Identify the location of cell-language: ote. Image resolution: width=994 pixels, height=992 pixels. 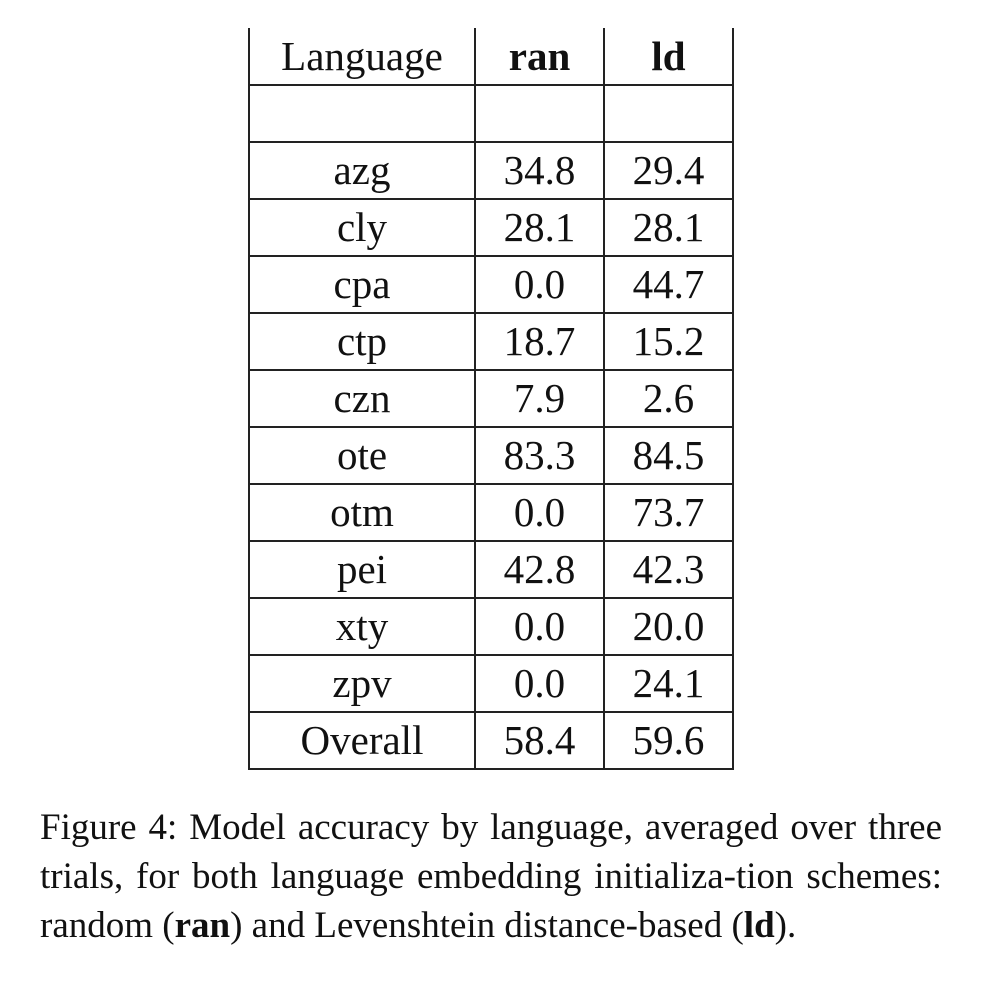
(362, 456).